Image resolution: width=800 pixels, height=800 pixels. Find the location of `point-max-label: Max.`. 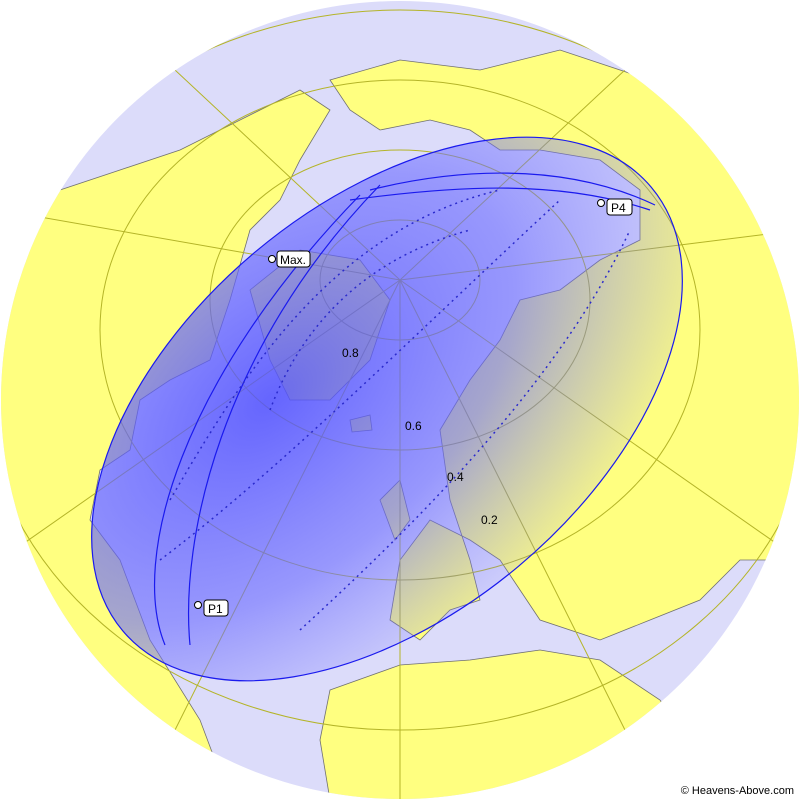

point-max-label: Max. is located at coordinates (293, 260).